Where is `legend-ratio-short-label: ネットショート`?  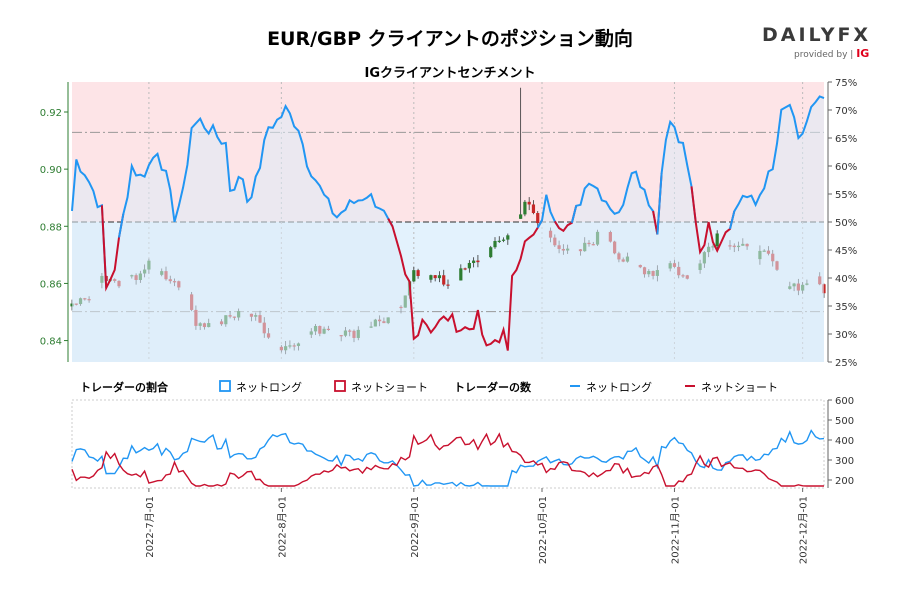
legend-ratio-short-label: ネットショート is located at coordinates (389, 387).